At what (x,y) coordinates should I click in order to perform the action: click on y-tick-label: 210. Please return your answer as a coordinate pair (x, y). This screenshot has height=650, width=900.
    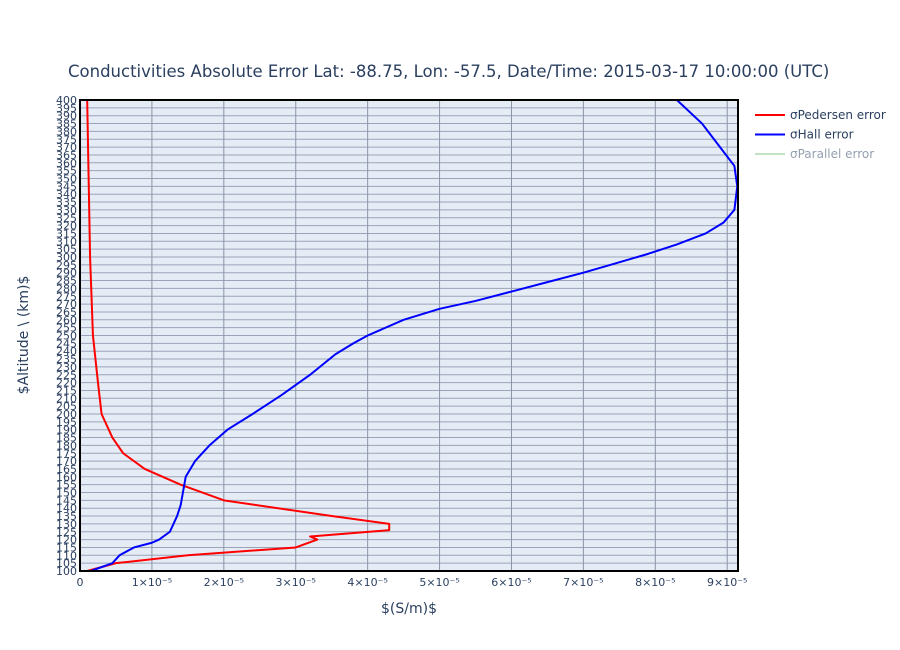
    Looking at the image, I should click on (66, 398).